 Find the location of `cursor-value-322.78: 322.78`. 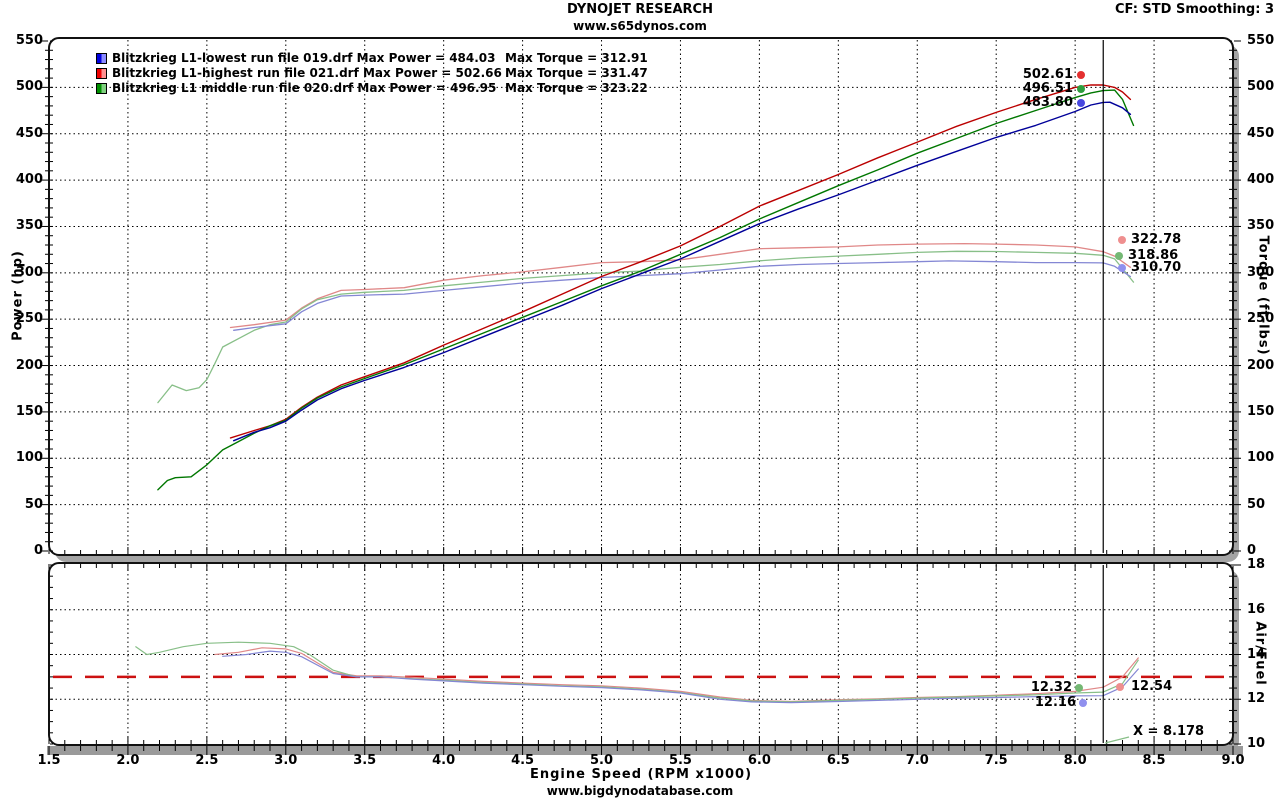

cursor-value-322.78: 322.78 is located at coordinates (1156, 239).